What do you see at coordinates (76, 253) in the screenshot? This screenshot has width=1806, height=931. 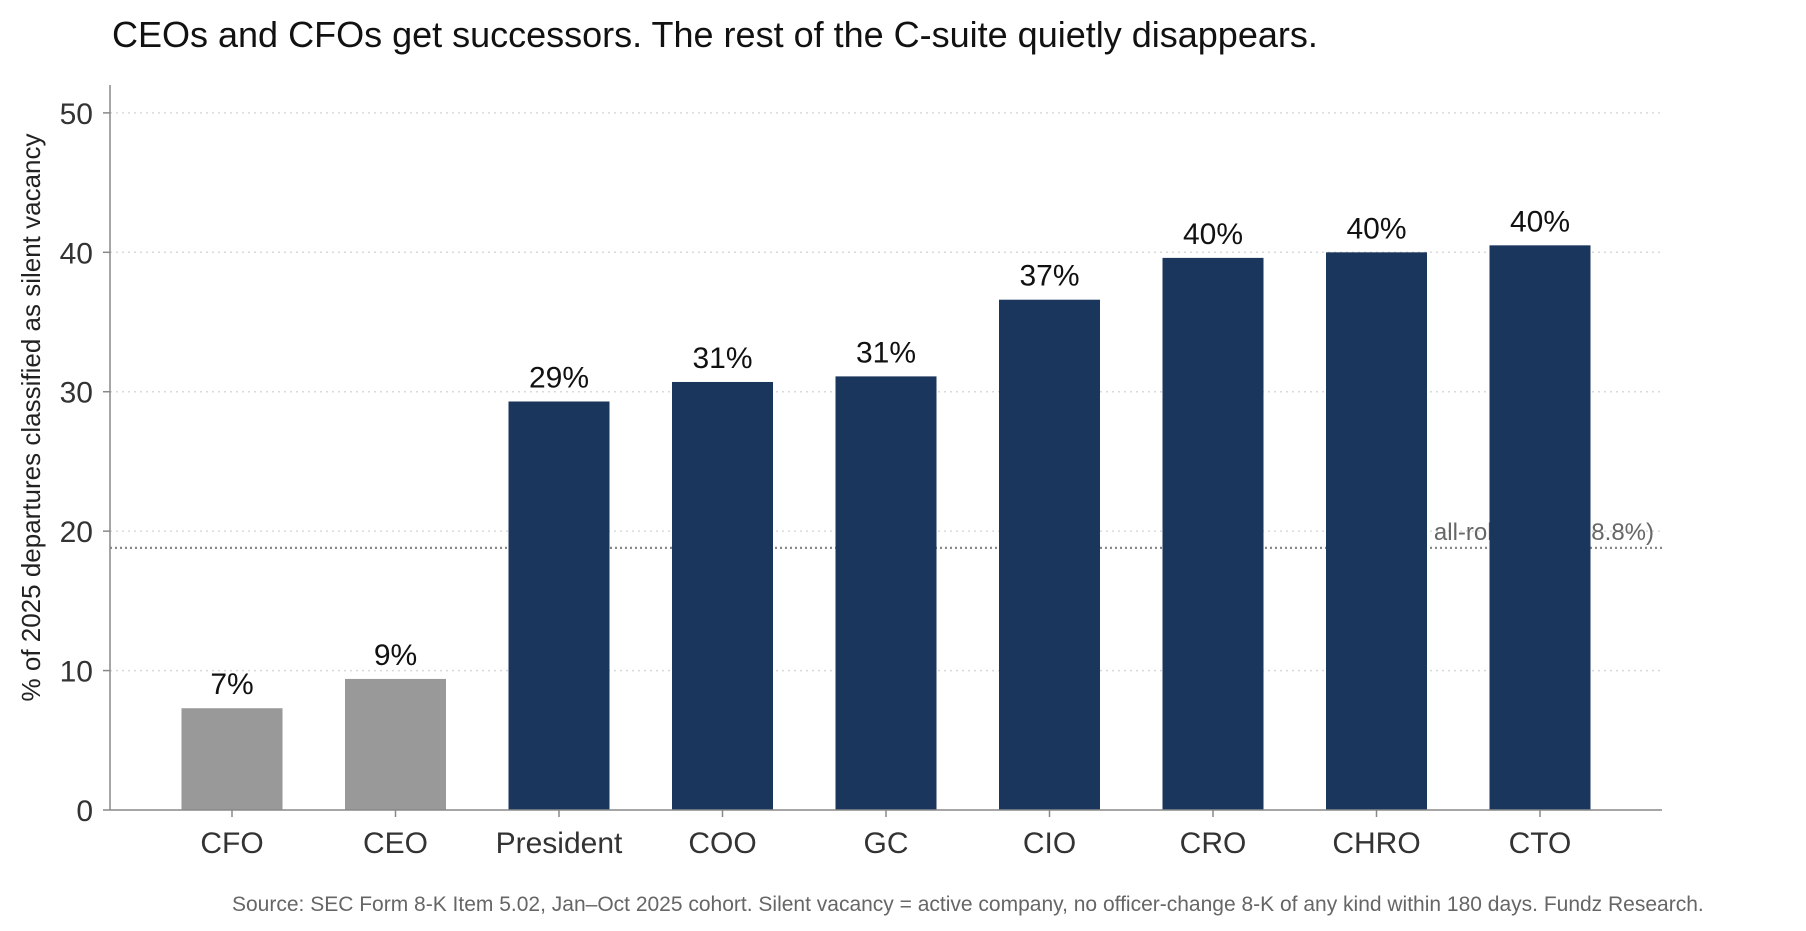 I see `y-tick-label: 40` at bounding box center [76, 253].